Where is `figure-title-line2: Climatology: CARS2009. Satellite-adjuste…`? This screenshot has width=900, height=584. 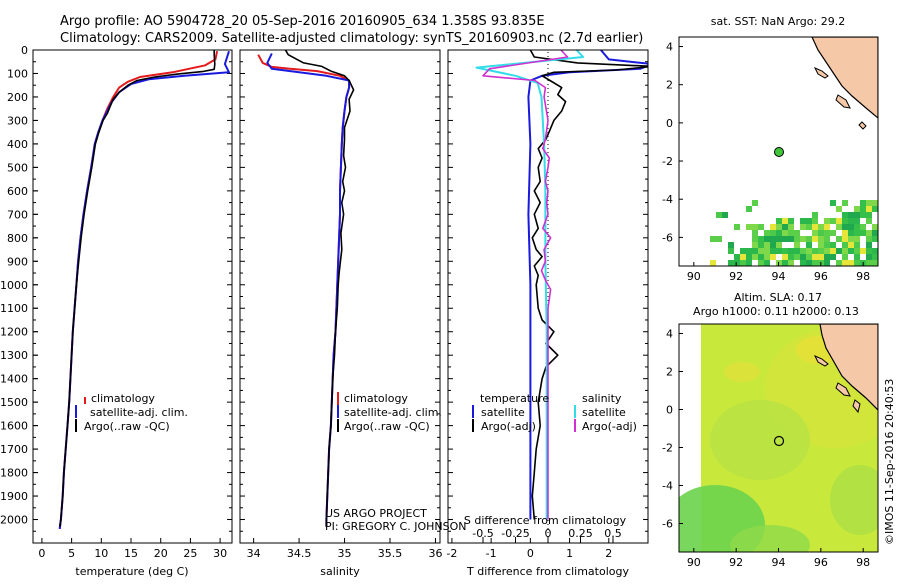 figure-title-line2: Climatology: CARS2009. Satellite-adjuste… is located at coordinates (351, 38).